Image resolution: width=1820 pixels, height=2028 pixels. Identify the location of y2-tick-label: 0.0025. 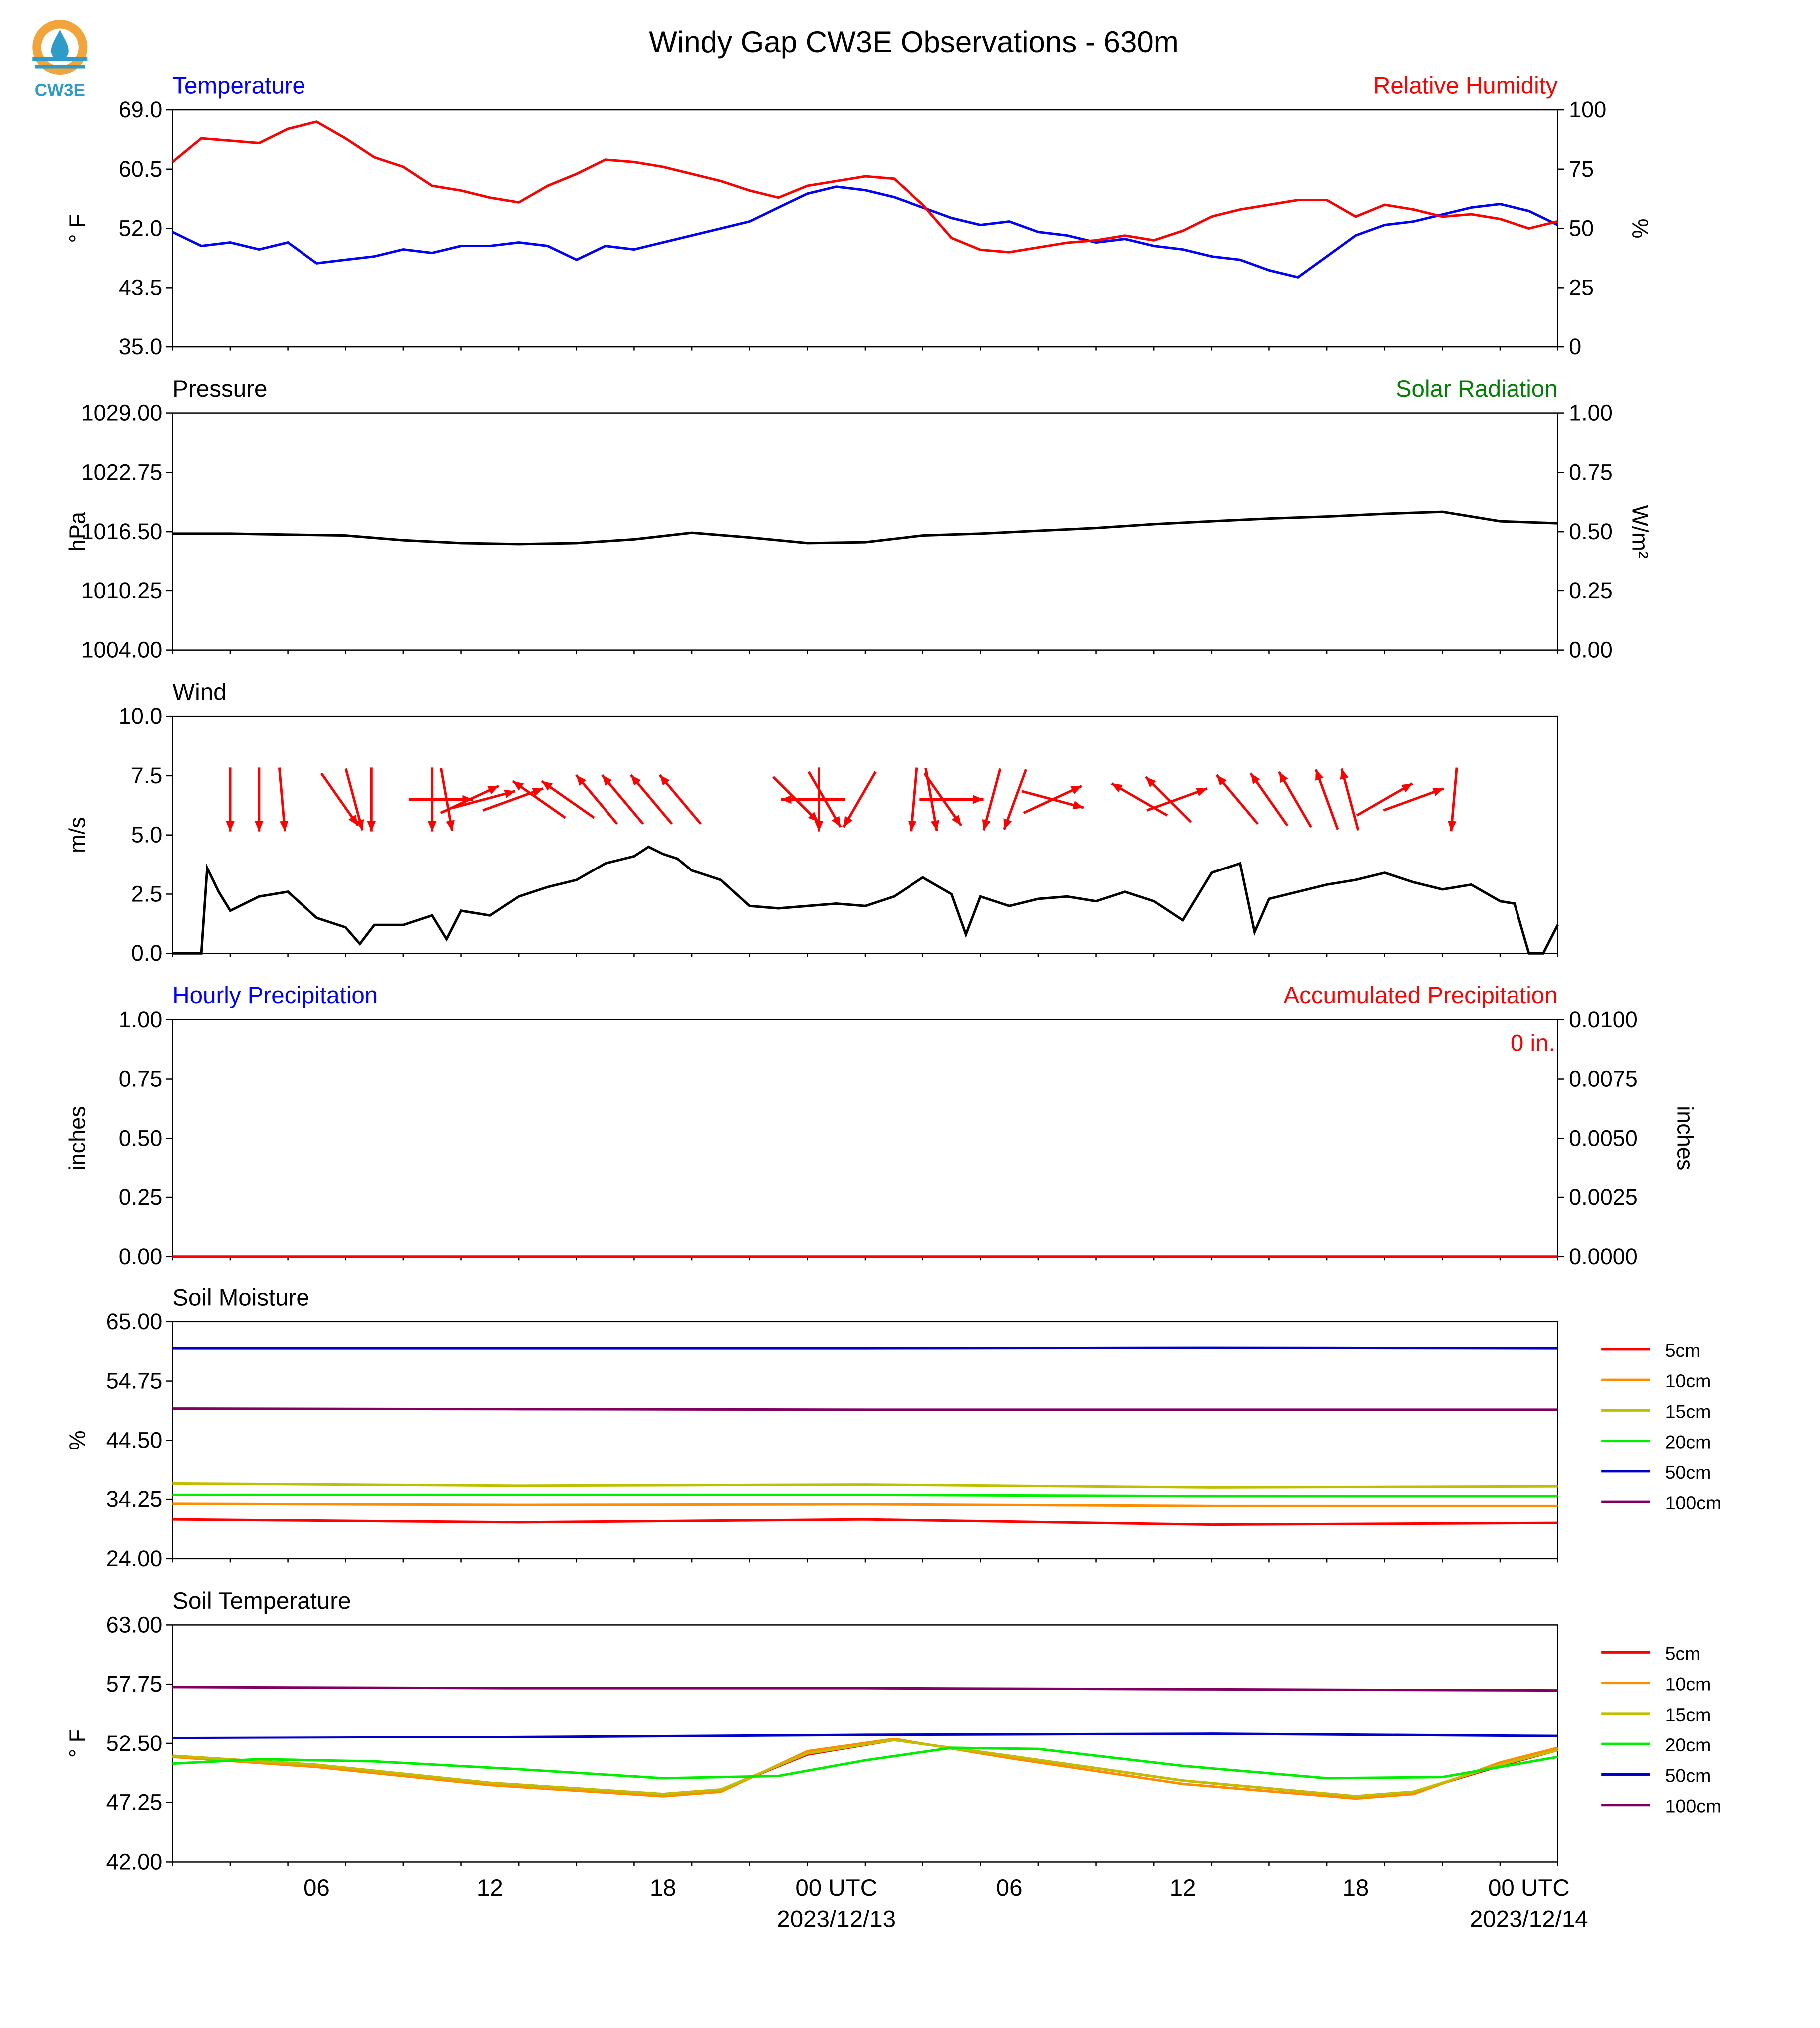
(1603, 1197).